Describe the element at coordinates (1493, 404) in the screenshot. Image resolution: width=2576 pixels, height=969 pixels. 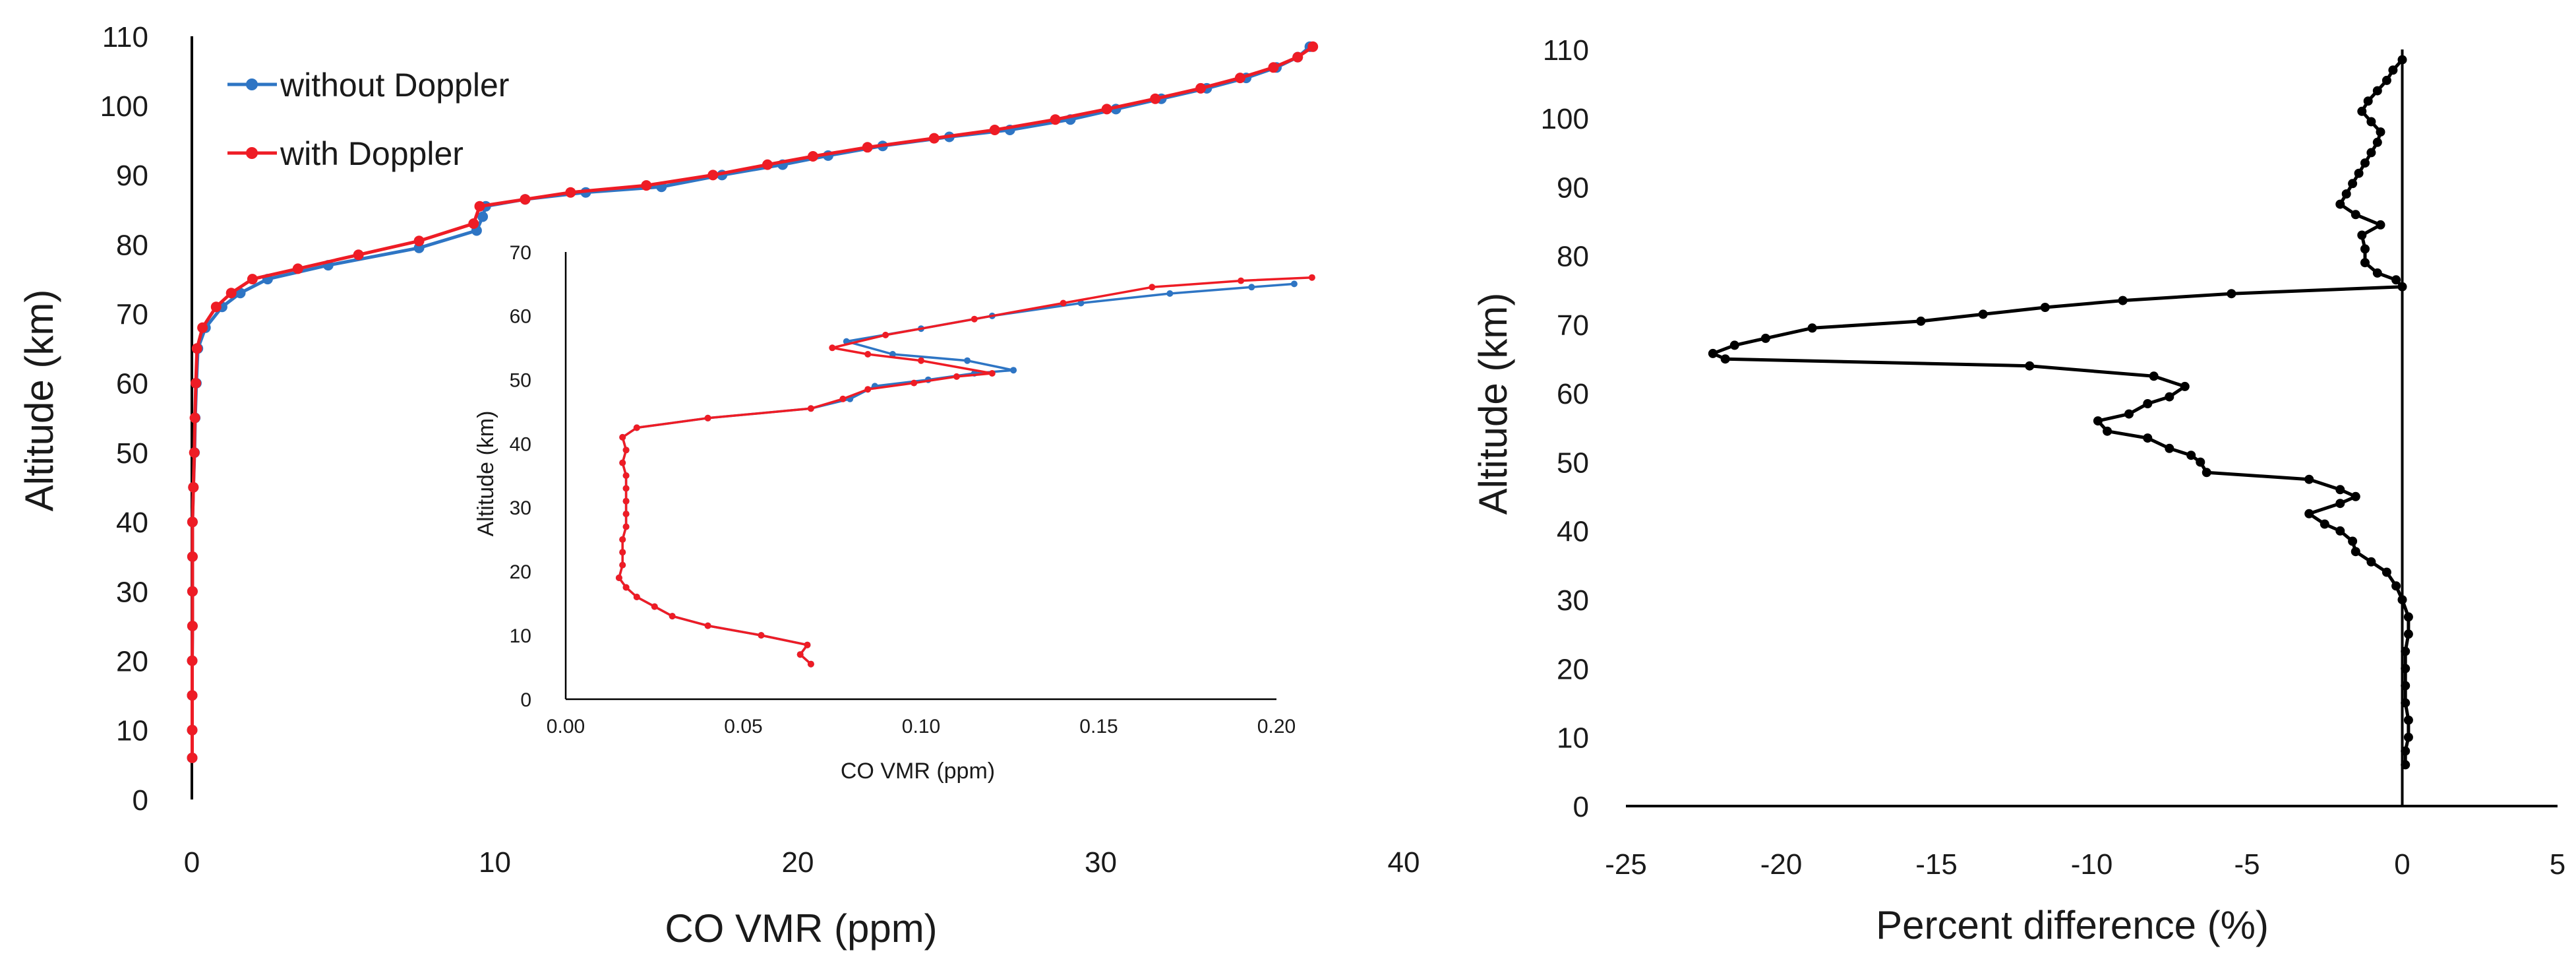
I see `difference-chart-y-axis-title: Altitude (km)` at that location.